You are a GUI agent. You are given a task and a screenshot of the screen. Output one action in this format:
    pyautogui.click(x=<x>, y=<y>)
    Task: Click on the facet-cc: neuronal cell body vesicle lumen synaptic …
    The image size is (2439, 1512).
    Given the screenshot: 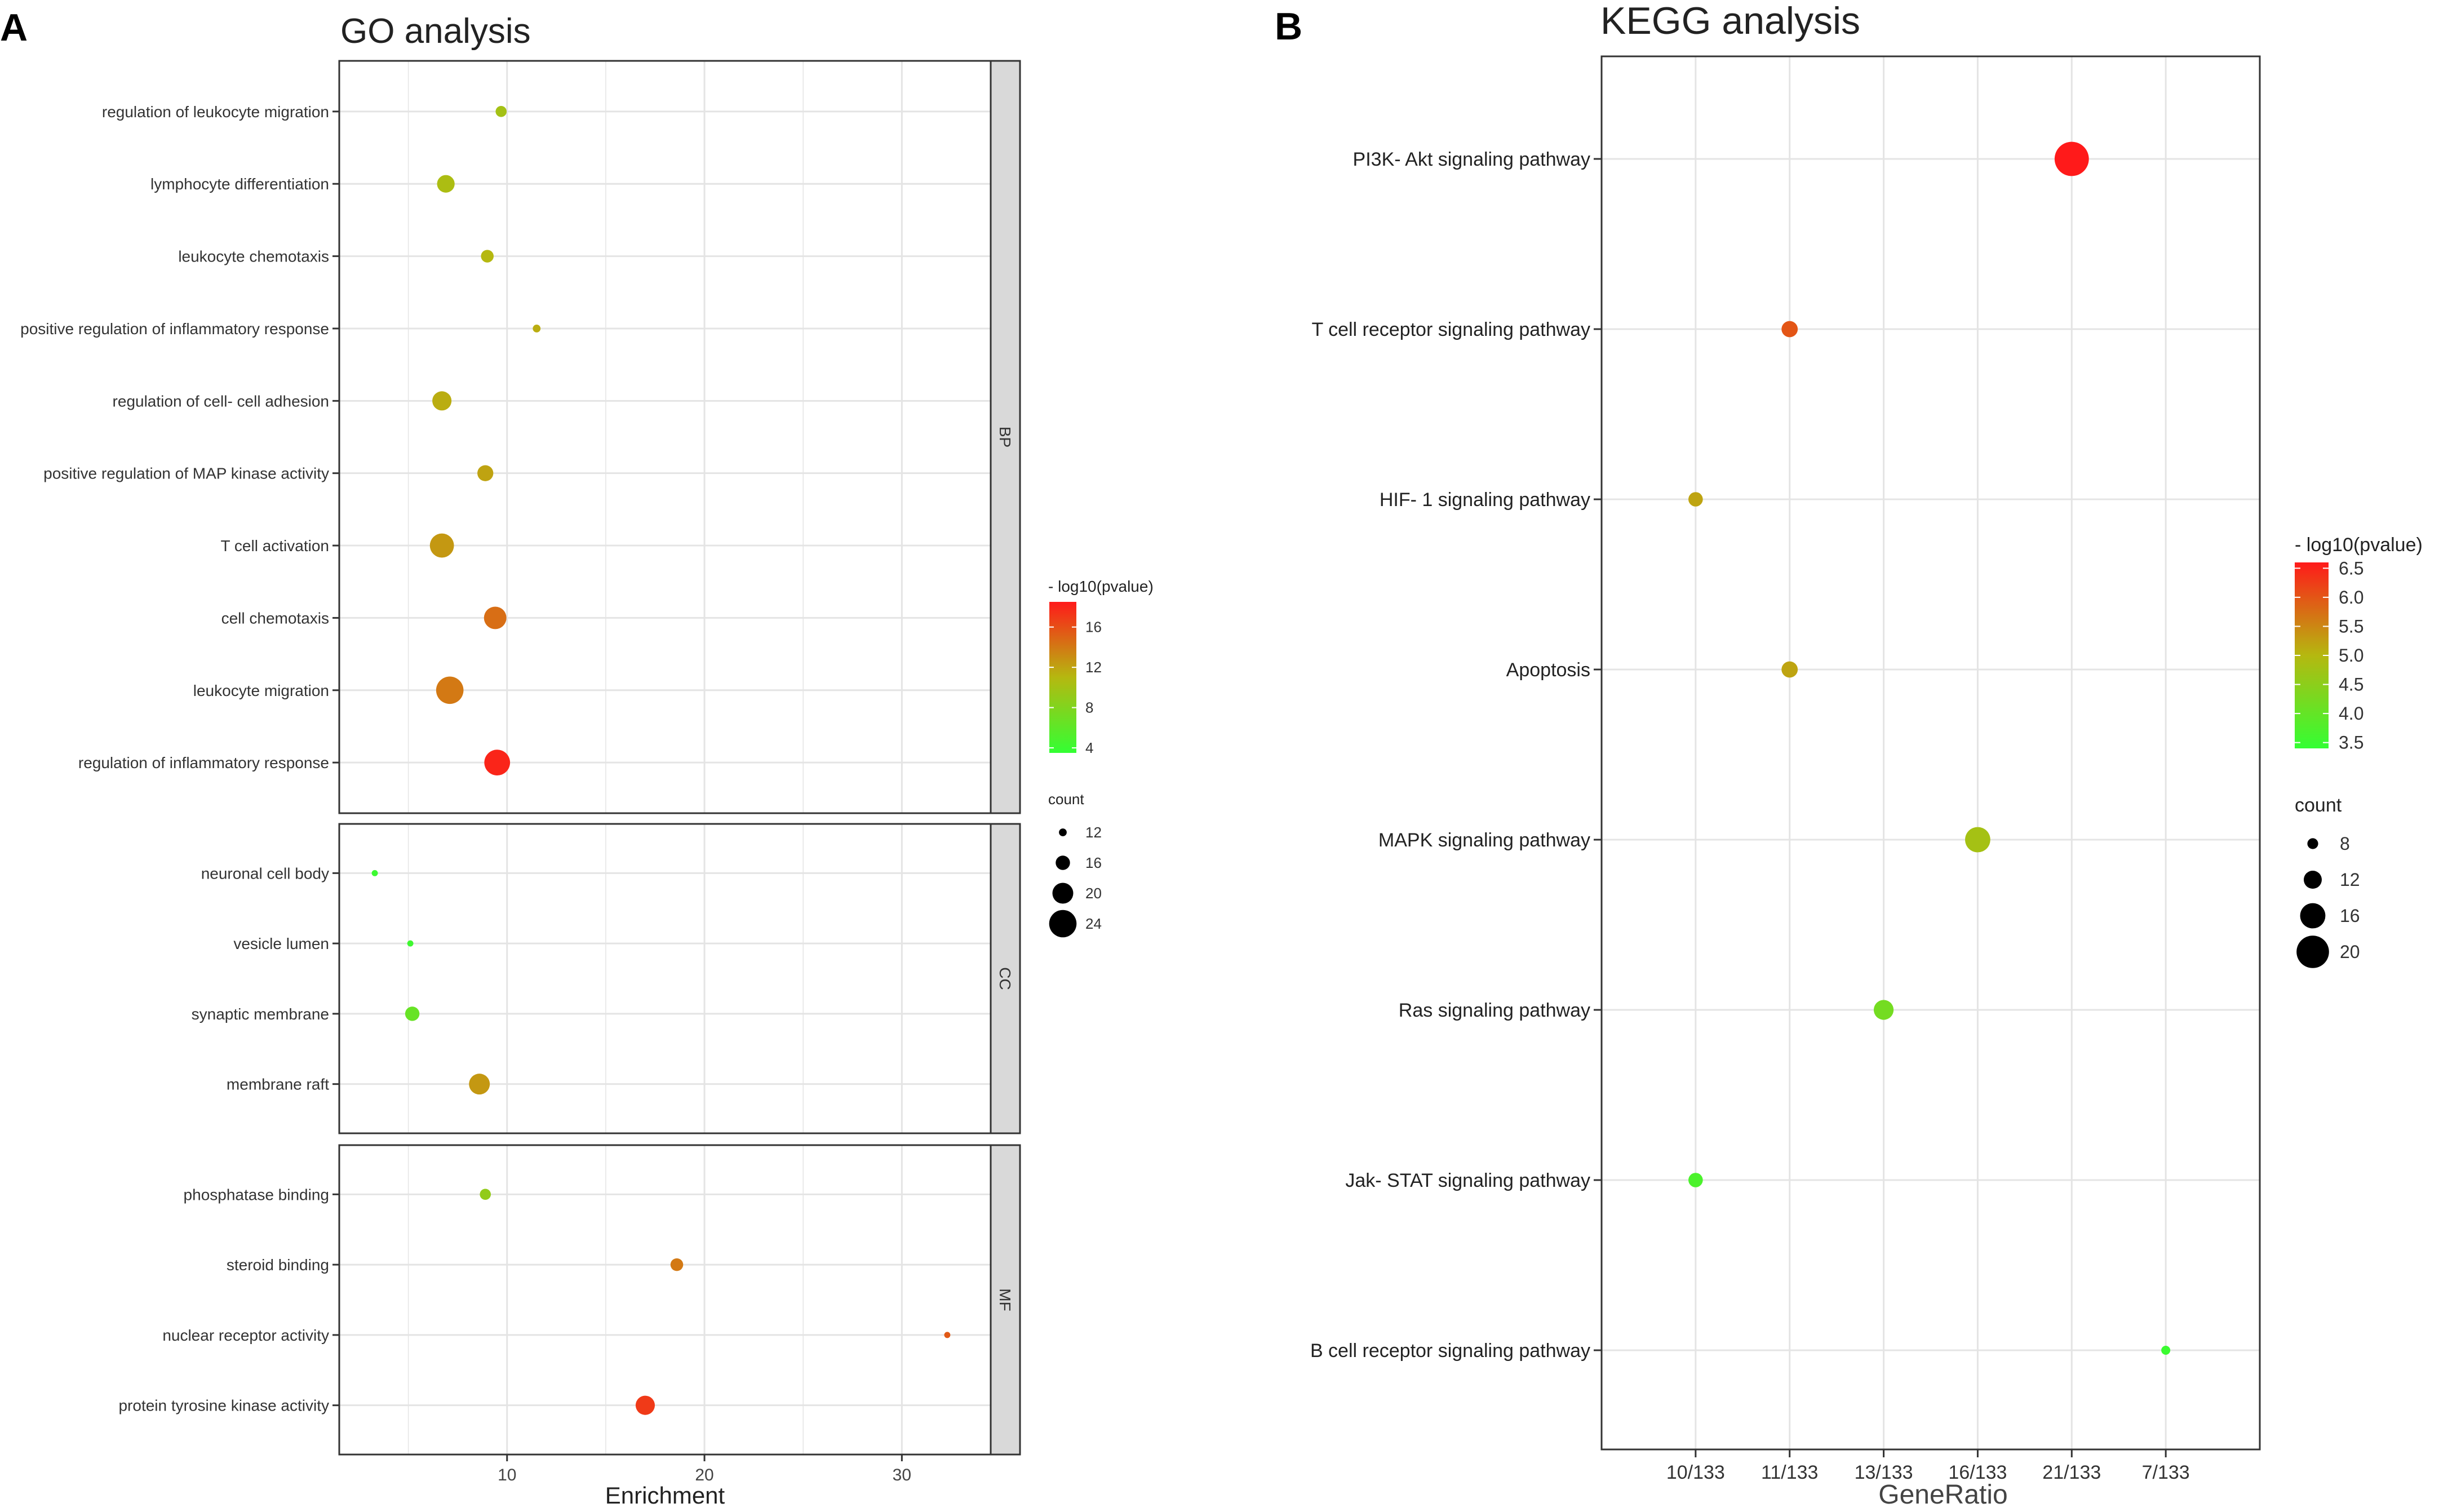 What is the action you would take?
    pyautogui.click(x=606, y=979)
    